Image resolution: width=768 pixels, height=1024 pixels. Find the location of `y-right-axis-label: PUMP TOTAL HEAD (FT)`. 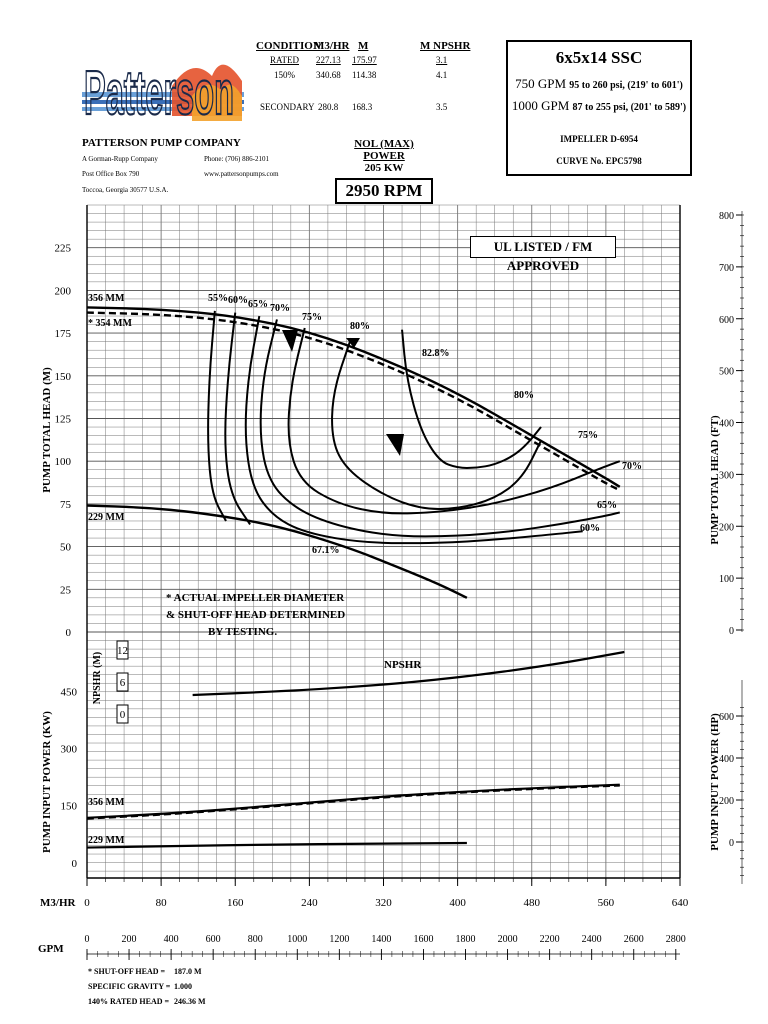

y-right-axis-label: PUMP TOTAL HEAD (FT) is located at coordinates (715, 480).